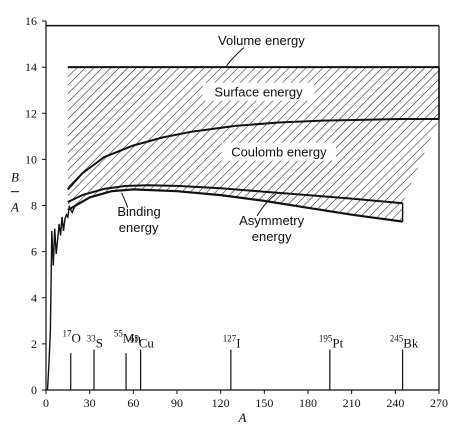 This screenshot has width=463, height=433. I want to click on x-tick-label: 30, so click(90, 403).